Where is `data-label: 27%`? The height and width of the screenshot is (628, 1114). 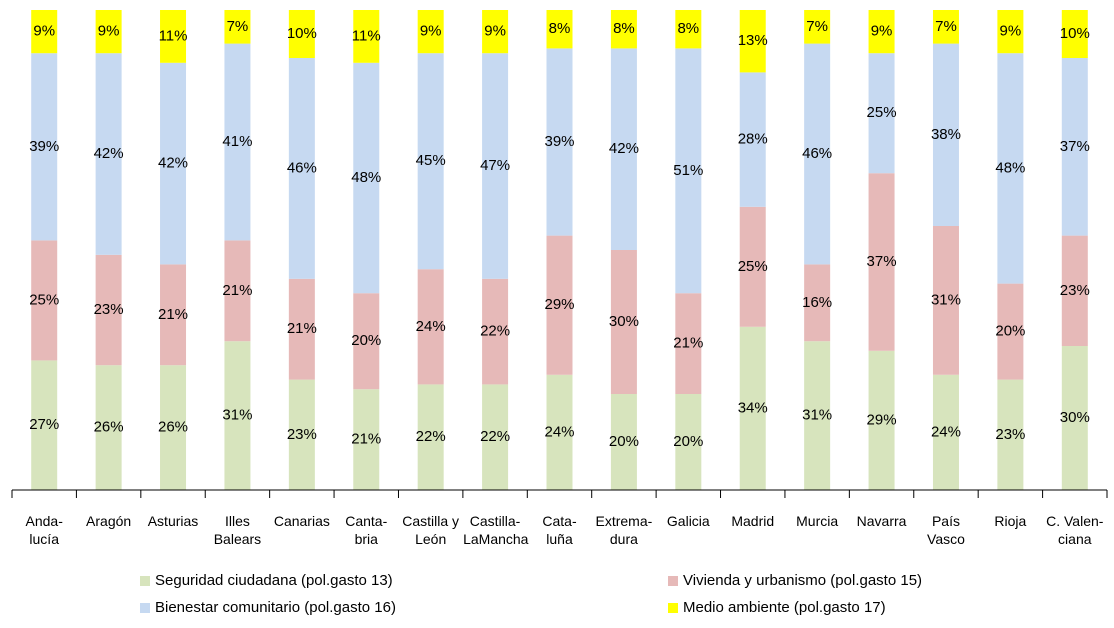 data-label: 27% is located at coordinates (44, 424).